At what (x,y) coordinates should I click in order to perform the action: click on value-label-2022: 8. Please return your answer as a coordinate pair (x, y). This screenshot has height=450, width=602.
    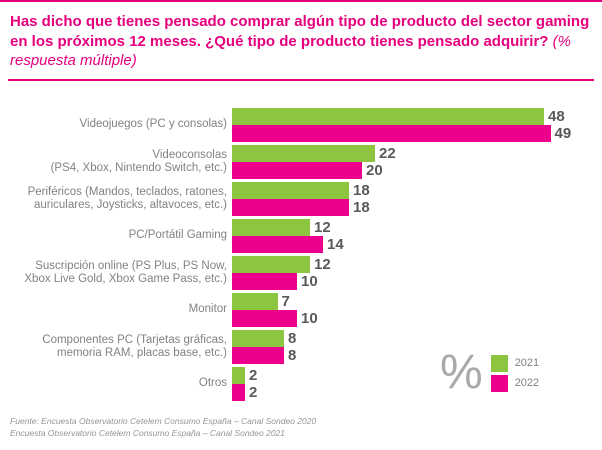
    Looking at the image, I should click on (292, 355).